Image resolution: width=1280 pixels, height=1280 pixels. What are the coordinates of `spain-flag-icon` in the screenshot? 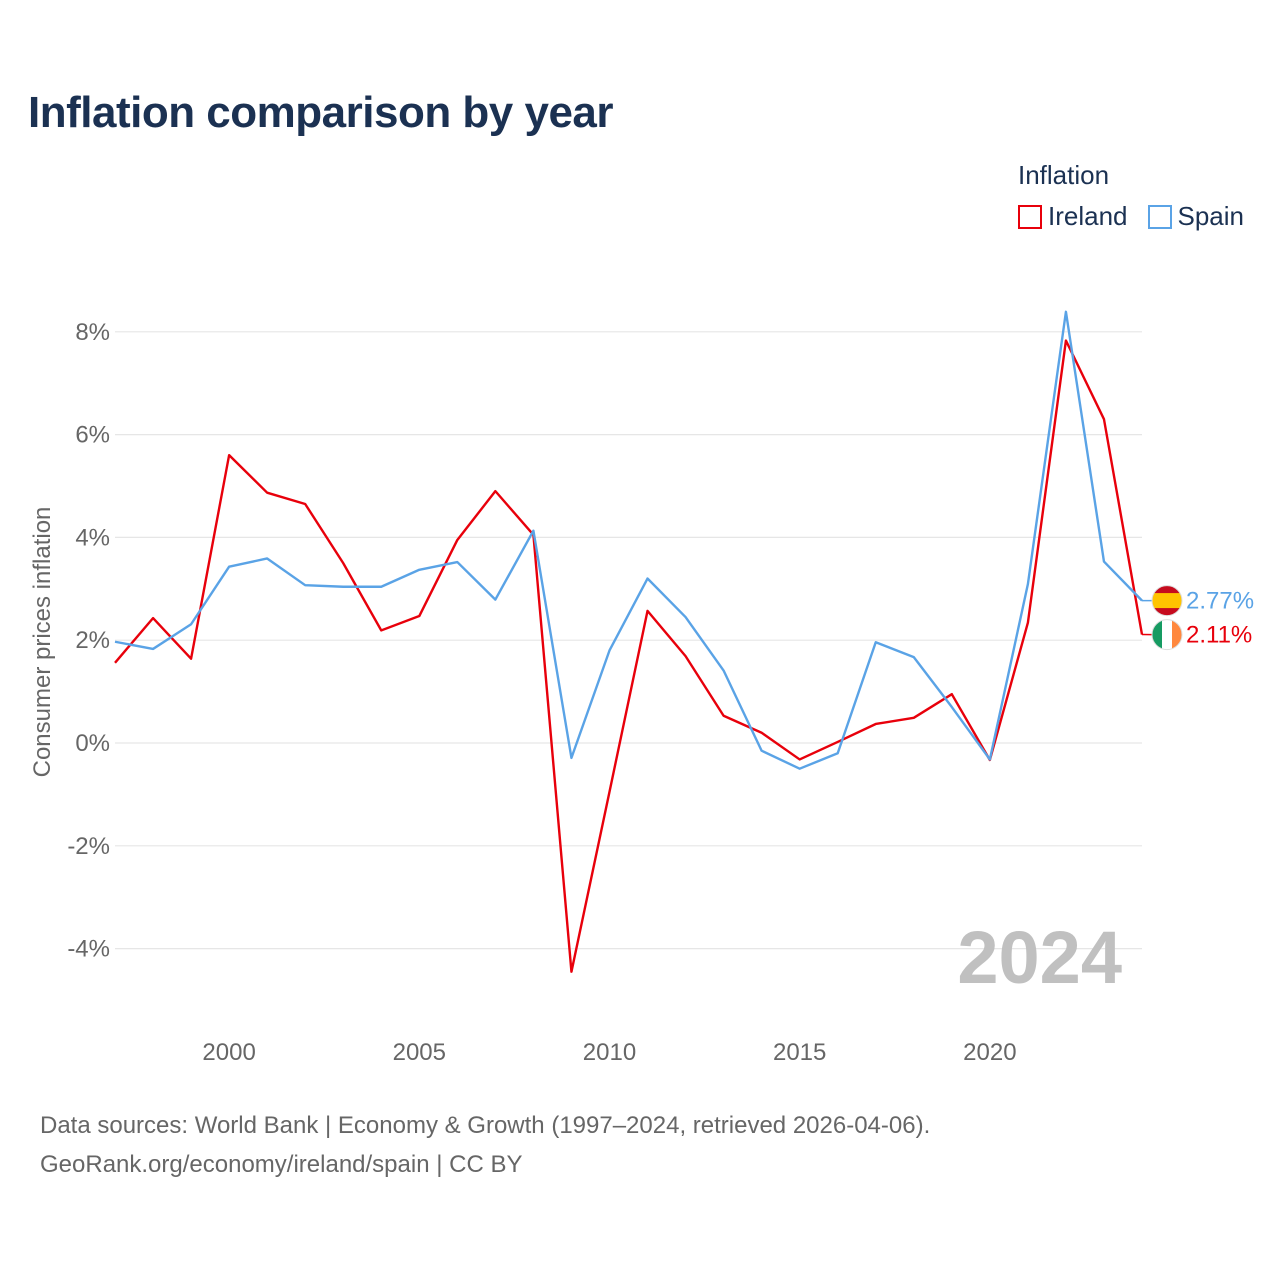 It's located at (1167, 600).